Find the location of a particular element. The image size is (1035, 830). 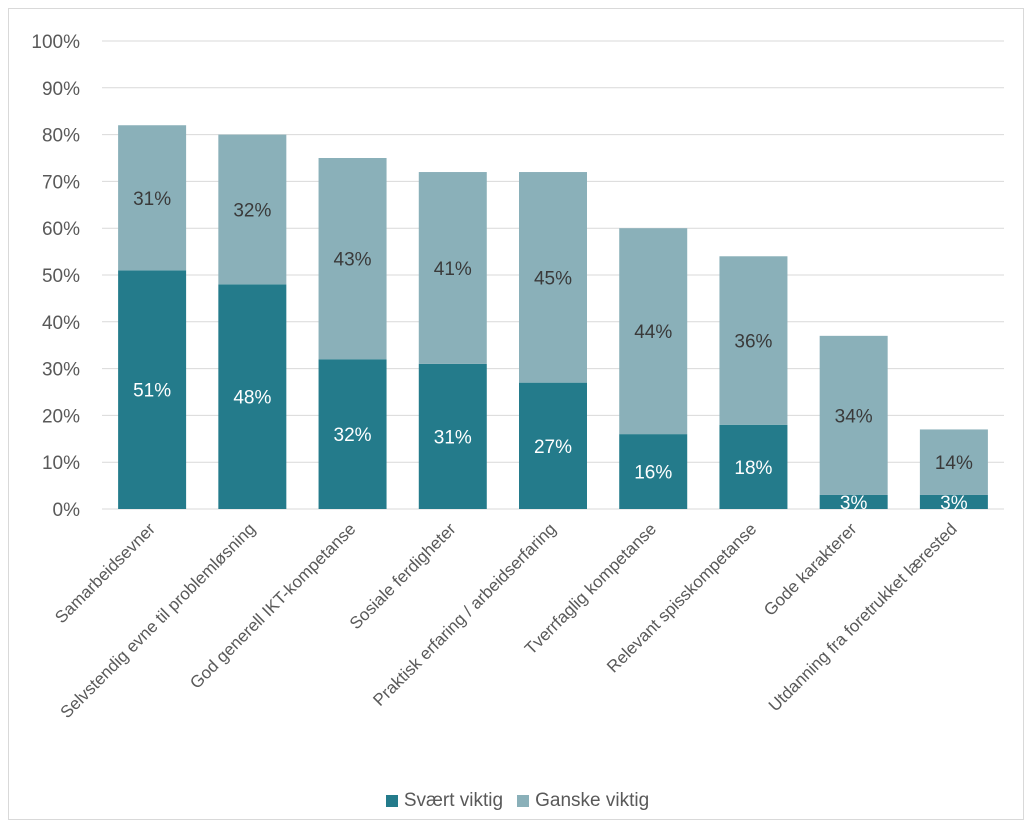

data-label: 18% is located at coordinates (753, 468).